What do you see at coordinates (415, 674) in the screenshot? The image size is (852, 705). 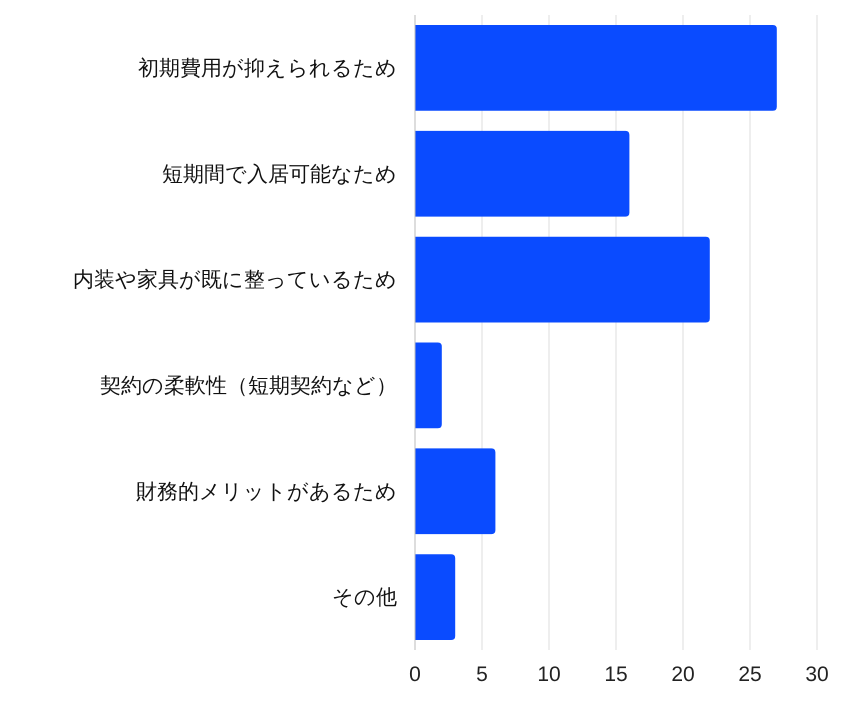 I see `x-tick-label: 0` at bounding box center [415, 674].